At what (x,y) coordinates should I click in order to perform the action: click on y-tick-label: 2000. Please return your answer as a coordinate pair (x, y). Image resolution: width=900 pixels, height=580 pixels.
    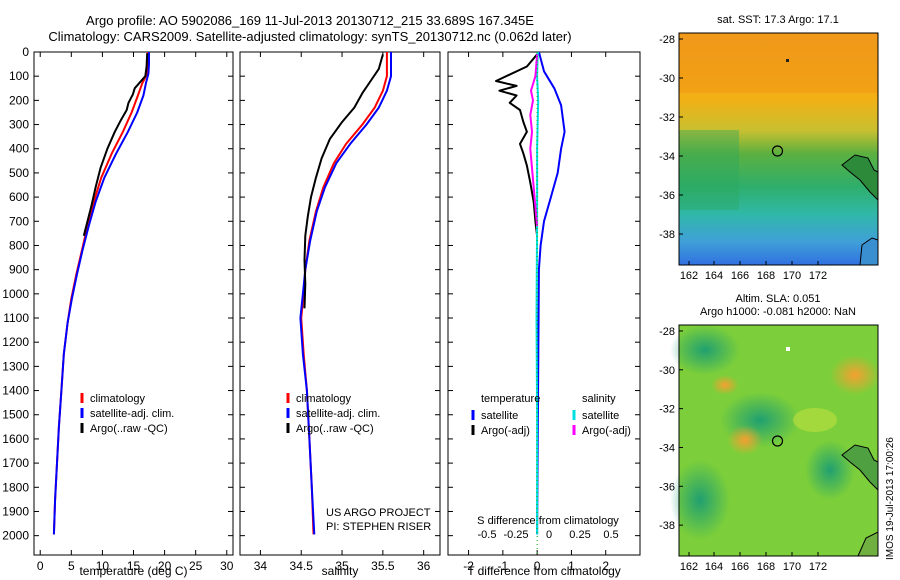
    Looking at the image, I should click on (15, 536).